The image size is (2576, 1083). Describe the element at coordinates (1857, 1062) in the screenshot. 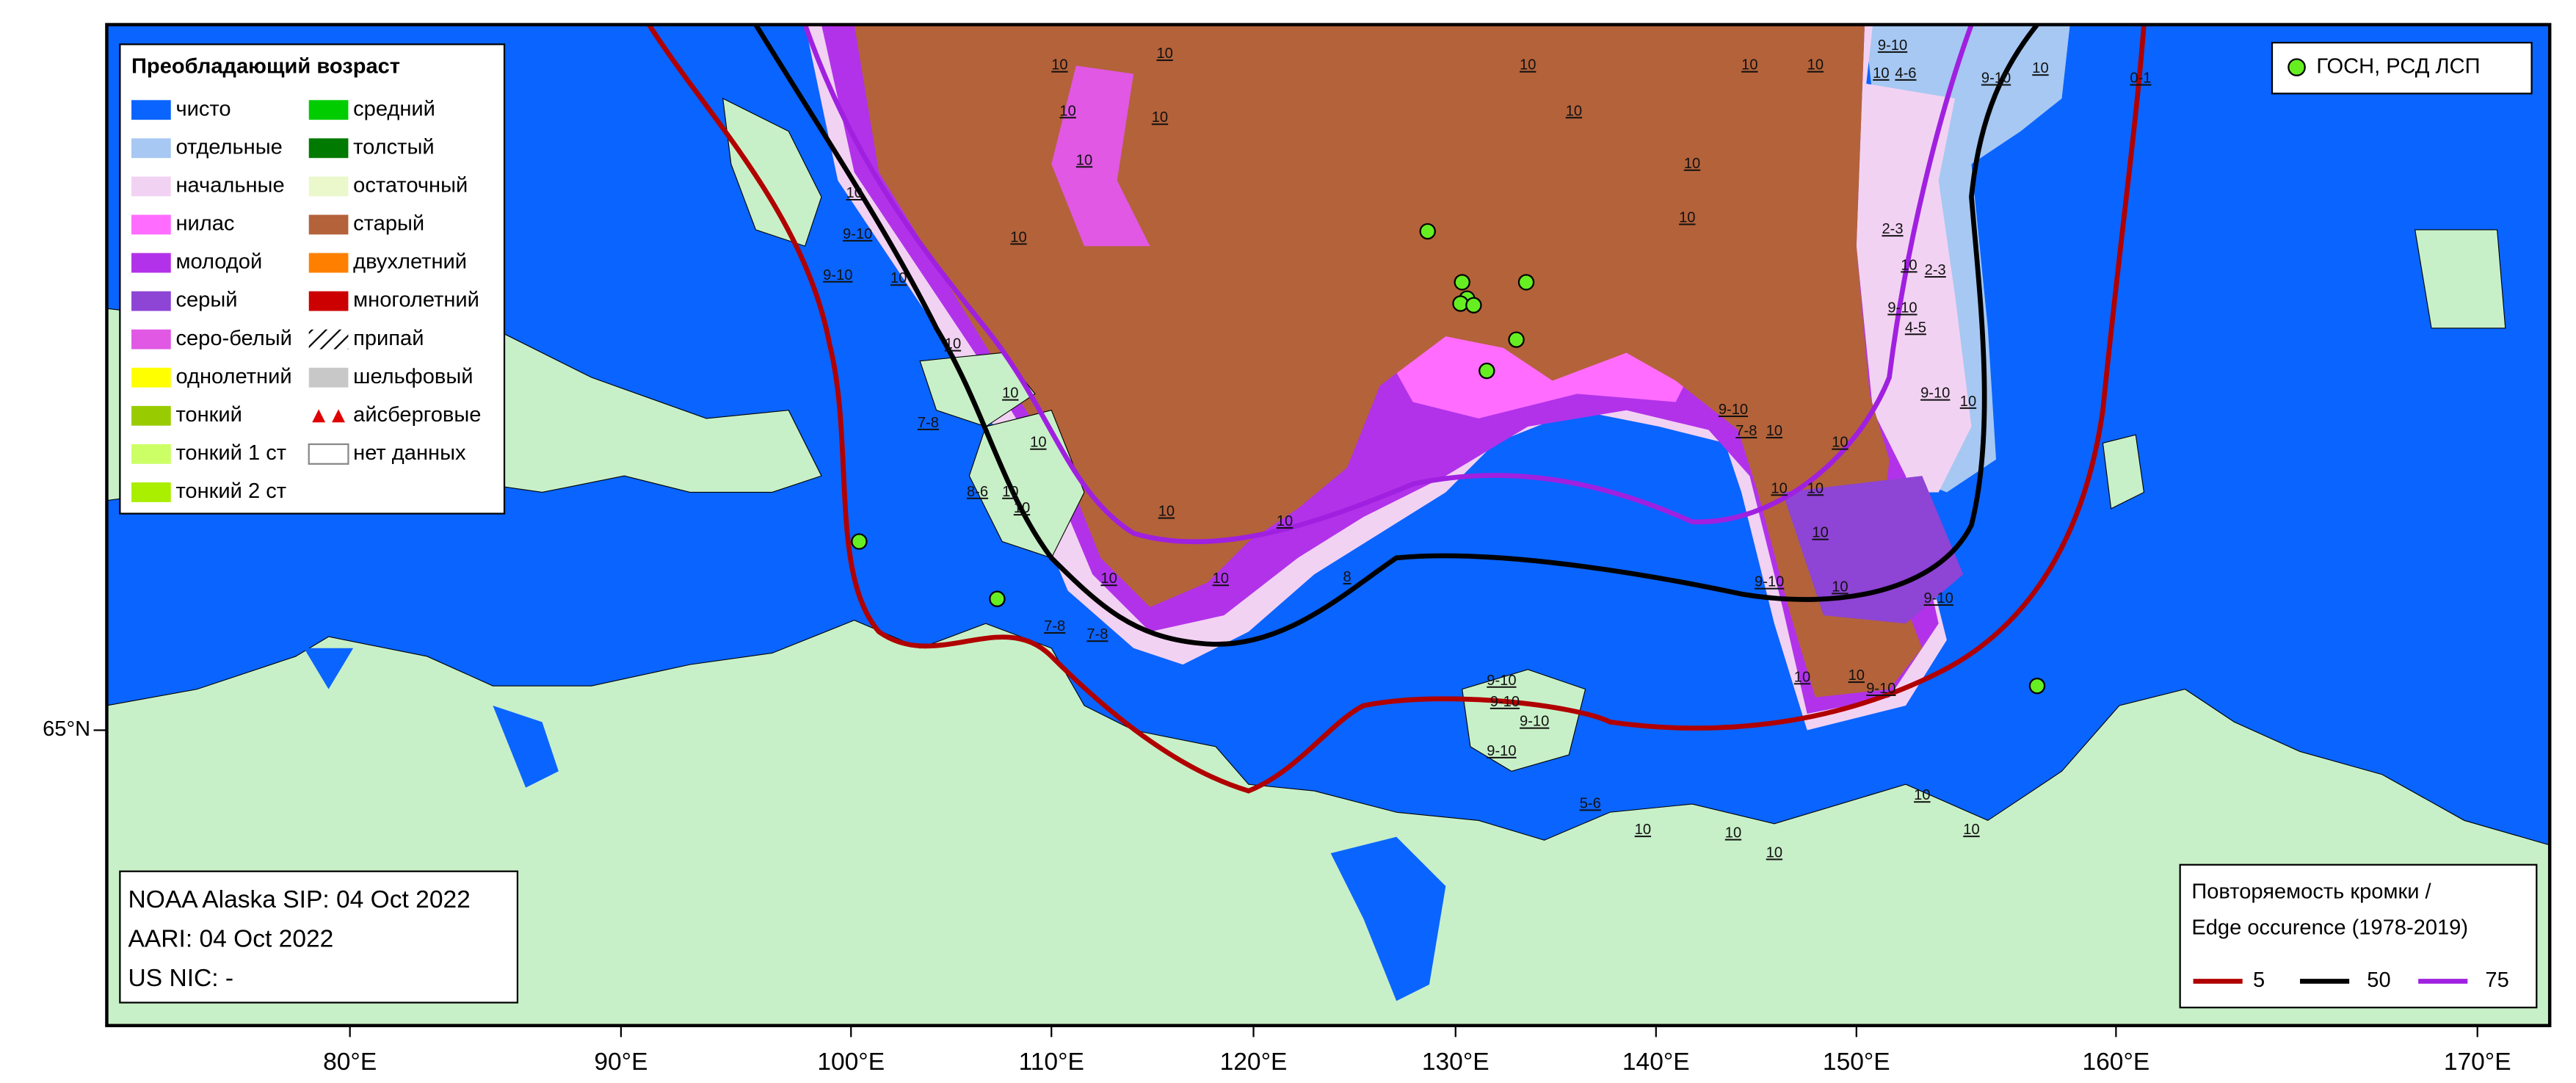

I see `x-axis-label: 150°E` at that location.